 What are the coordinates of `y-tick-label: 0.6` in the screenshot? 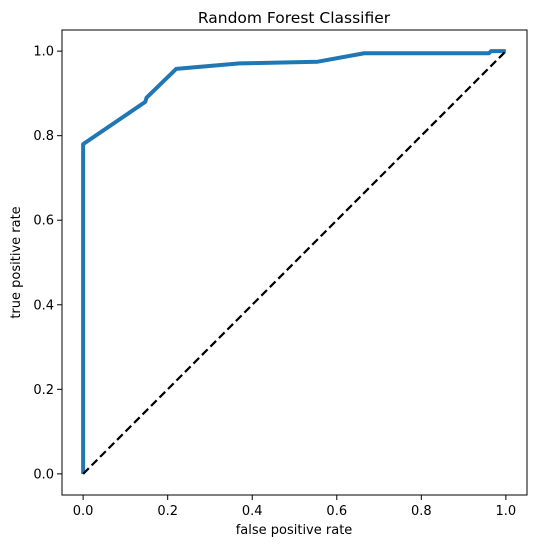 It's located at (43, 221).